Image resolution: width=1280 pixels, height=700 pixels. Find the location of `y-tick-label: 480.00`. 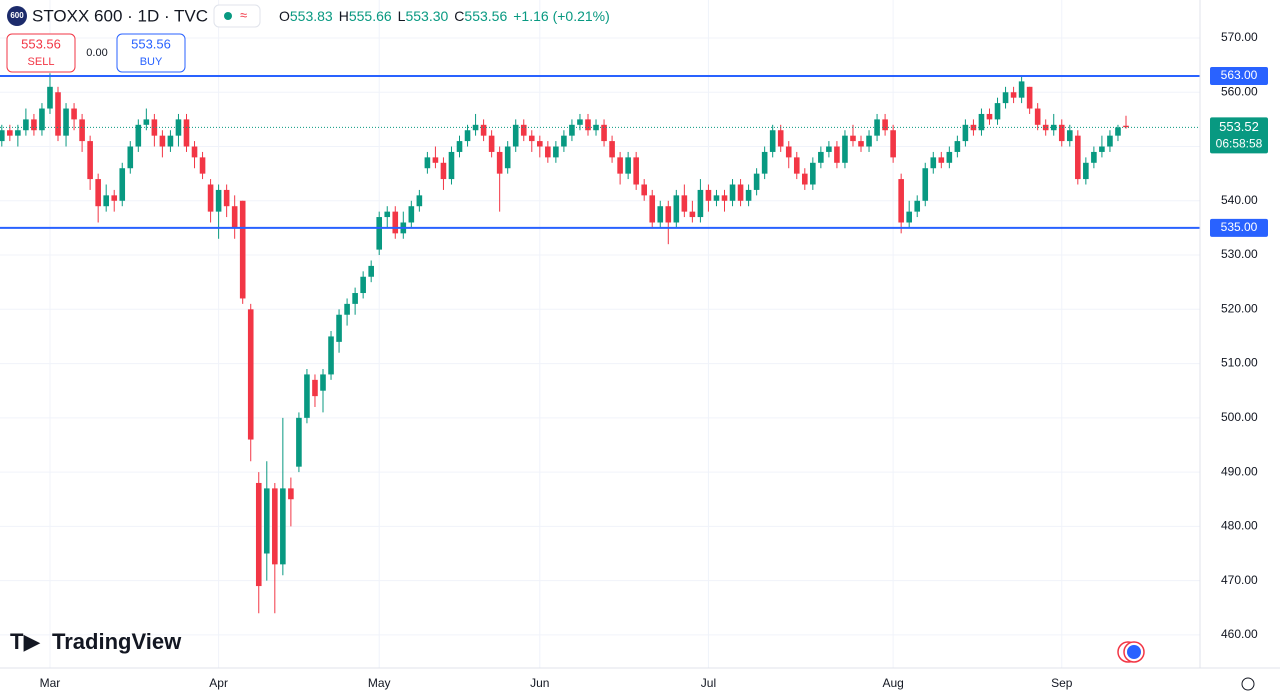

y-tick-label: 480.00 is located at coordinates (1239, 526).